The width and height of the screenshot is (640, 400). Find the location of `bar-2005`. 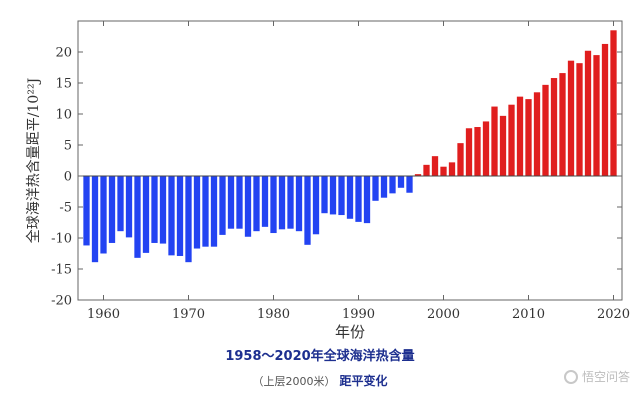

bar-2005 is located at coordinates (486, 148).